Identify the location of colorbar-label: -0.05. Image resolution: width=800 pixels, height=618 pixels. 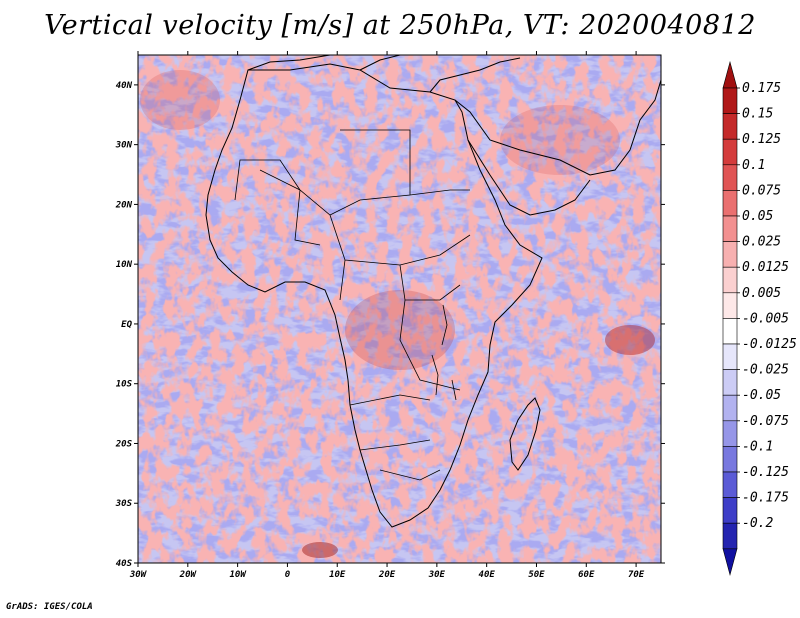
(761, 395).